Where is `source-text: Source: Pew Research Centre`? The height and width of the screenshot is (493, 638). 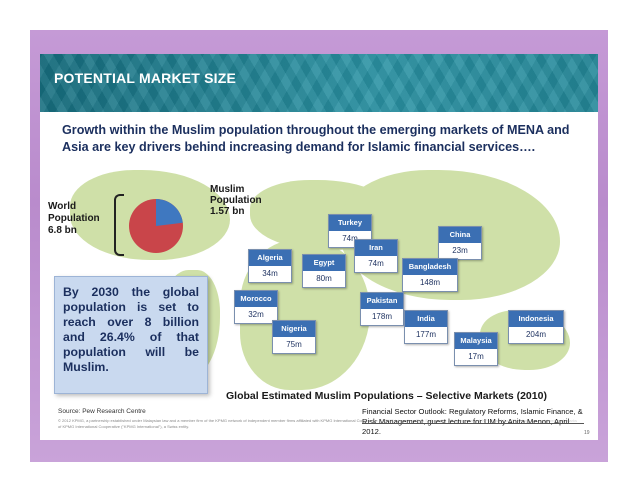 source-text: Source: Pew Research Centre is located at coordinates (102, 411).